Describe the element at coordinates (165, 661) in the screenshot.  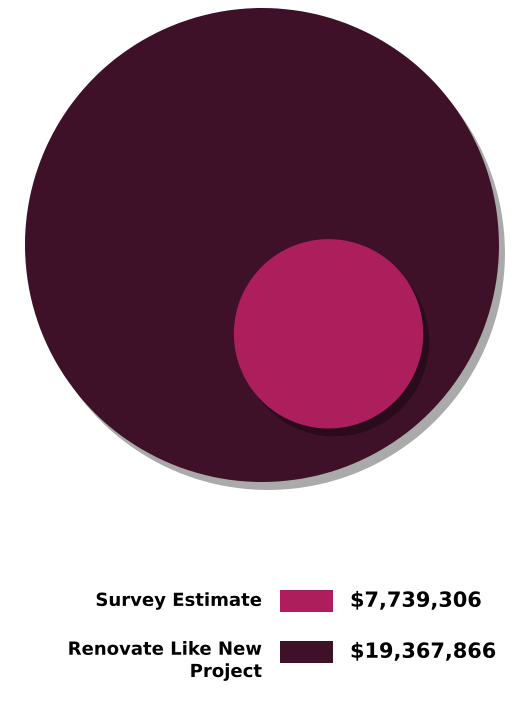
I see `category-label: Renovate Like New Project` at that location.